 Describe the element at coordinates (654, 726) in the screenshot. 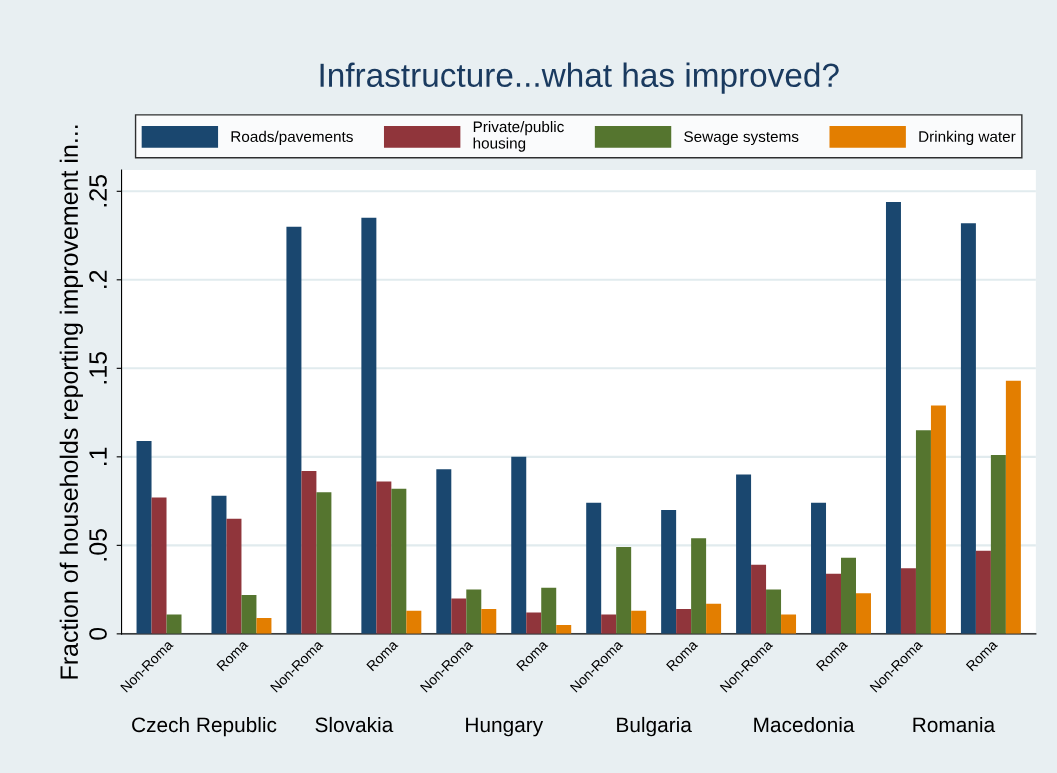

I see `text: Bulgaria` at that location.